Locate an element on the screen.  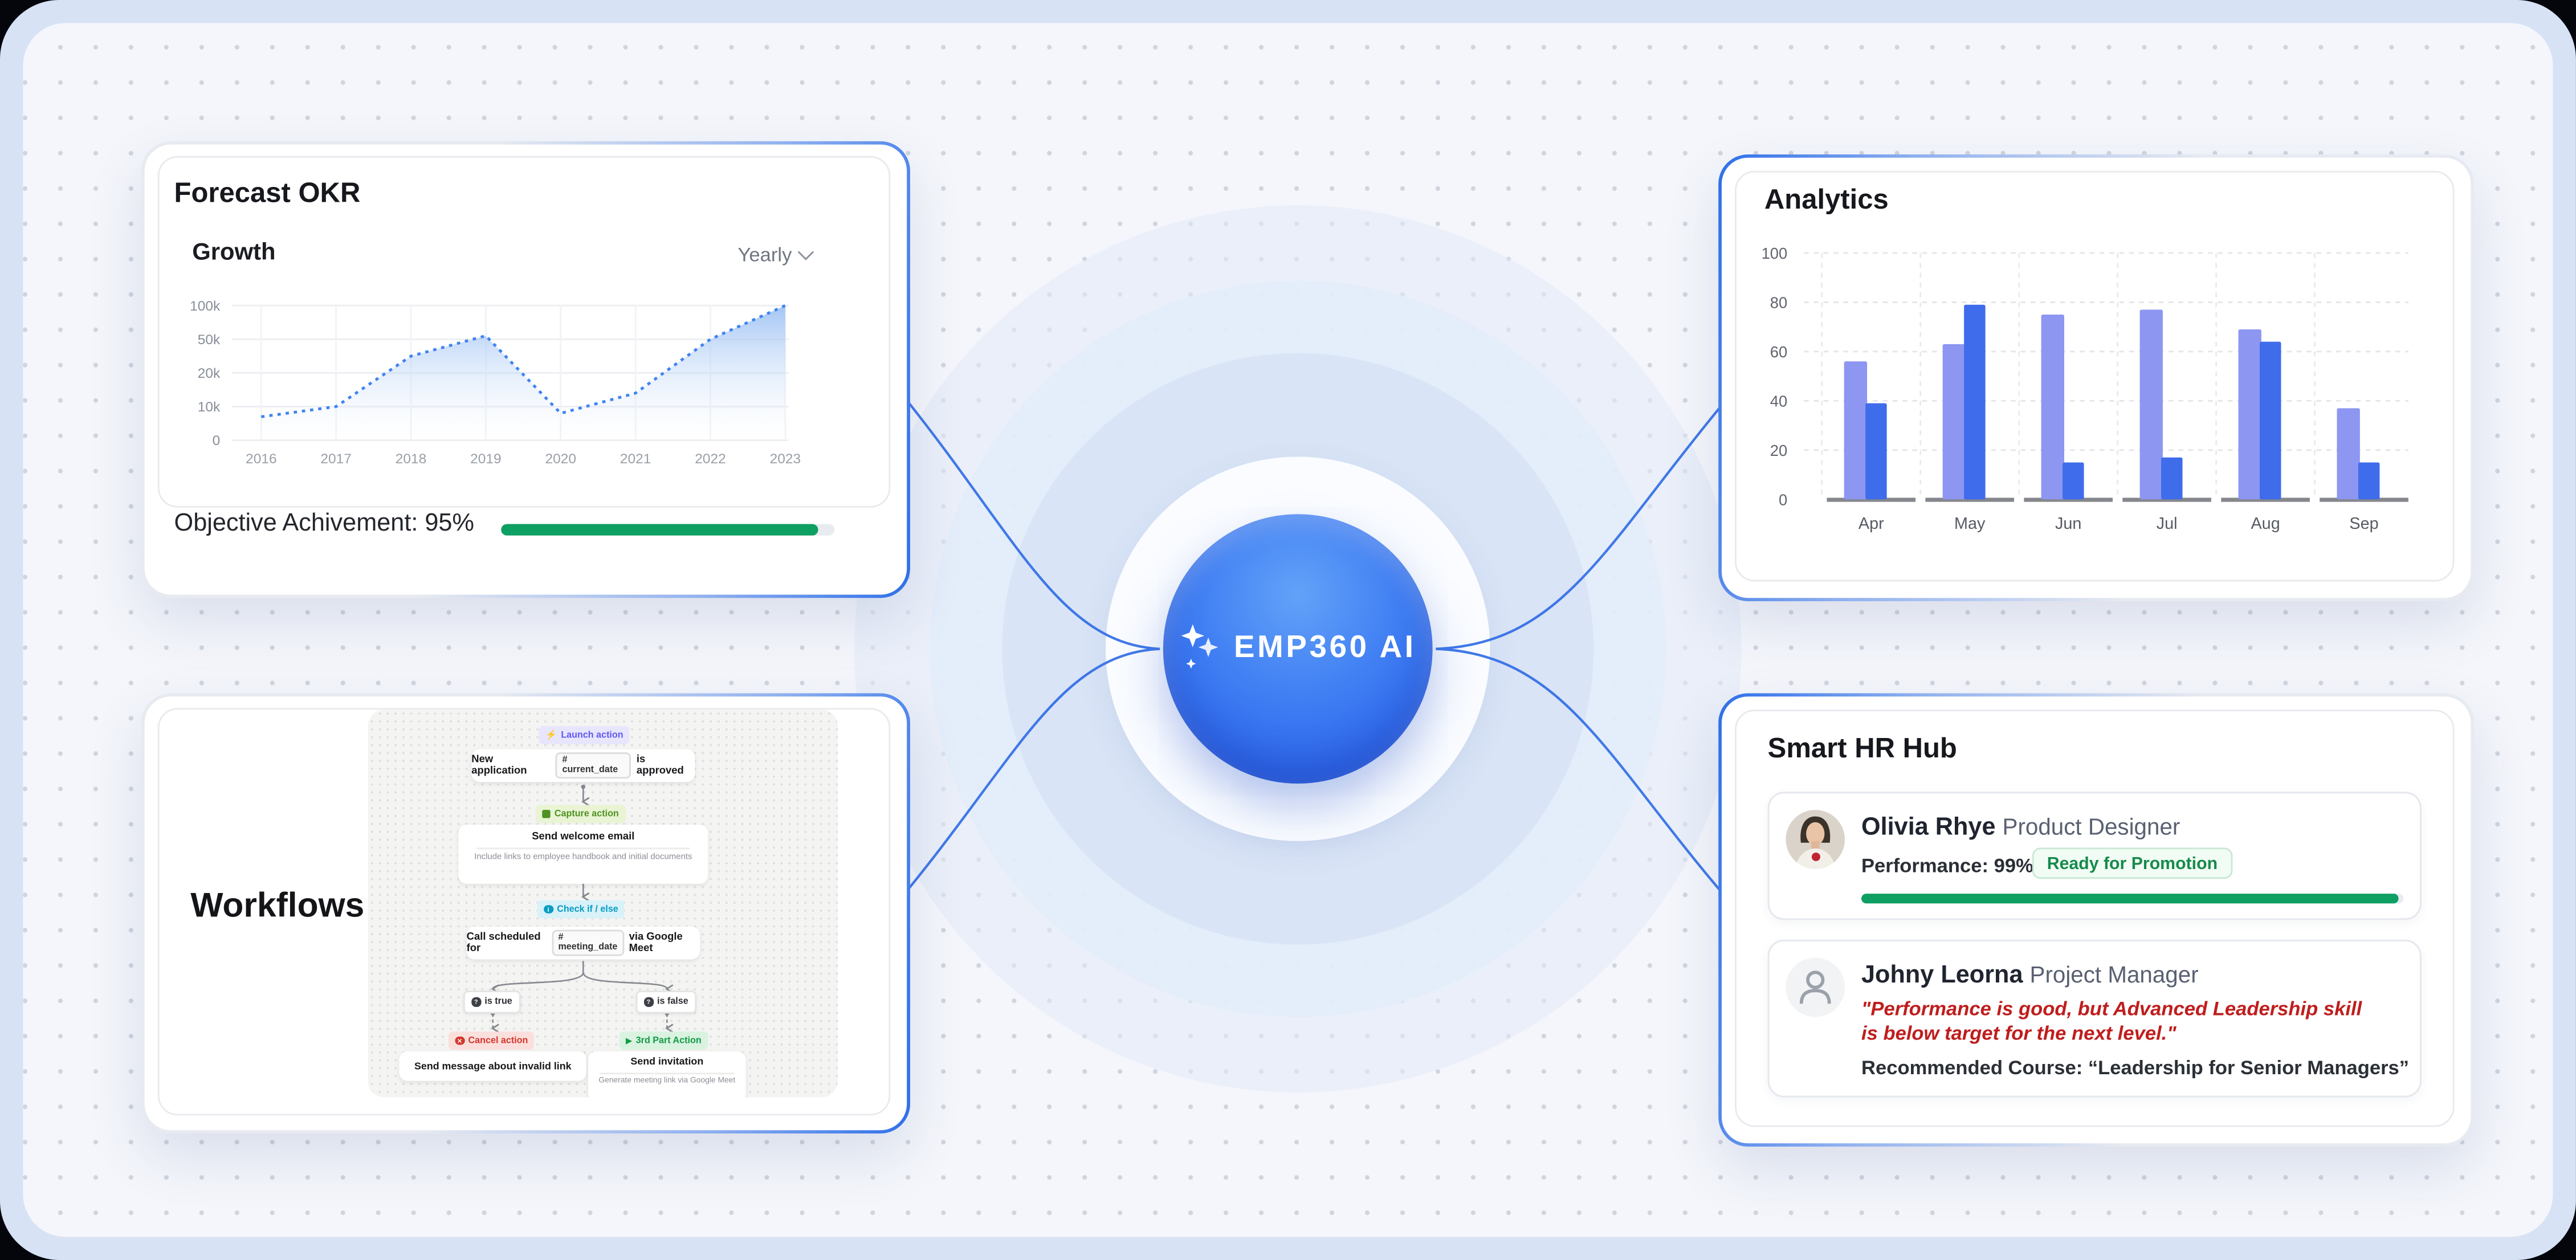
info-icon: i is located at coordinates (548, 909).